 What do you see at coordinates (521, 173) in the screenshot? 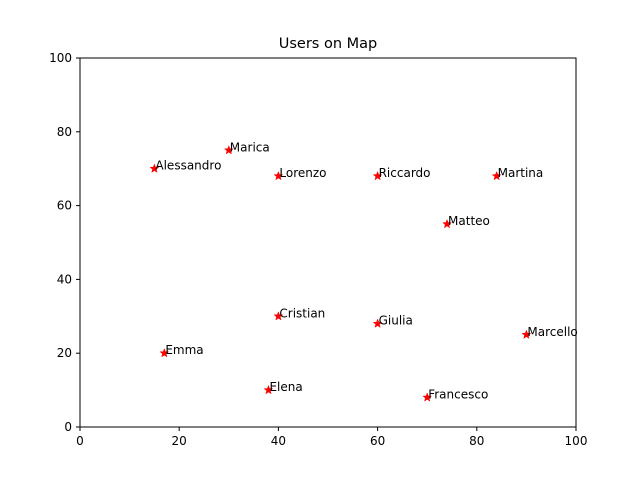
I see `data-point-label: Martina` at bounding box center [521, 173].